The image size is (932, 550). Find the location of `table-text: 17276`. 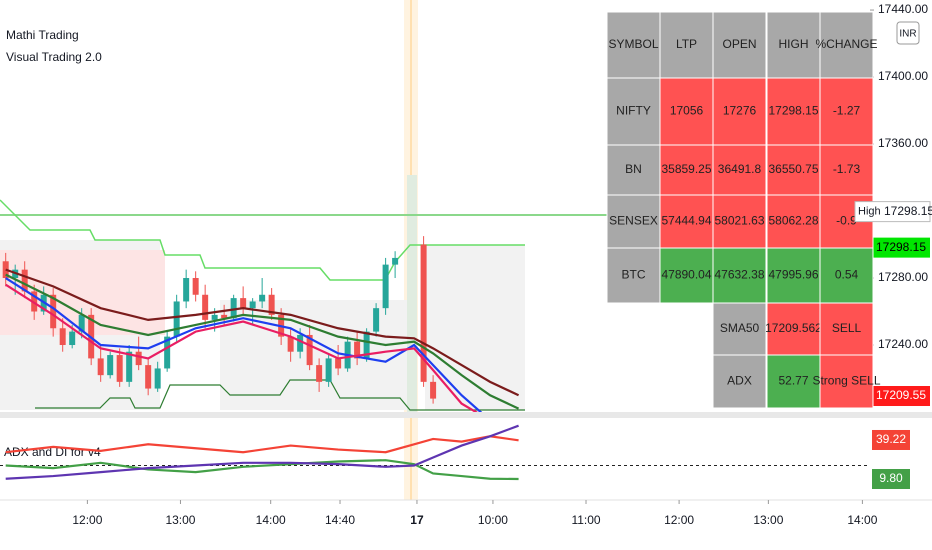

table-text: 17276 is located at coordinates (740, 111).